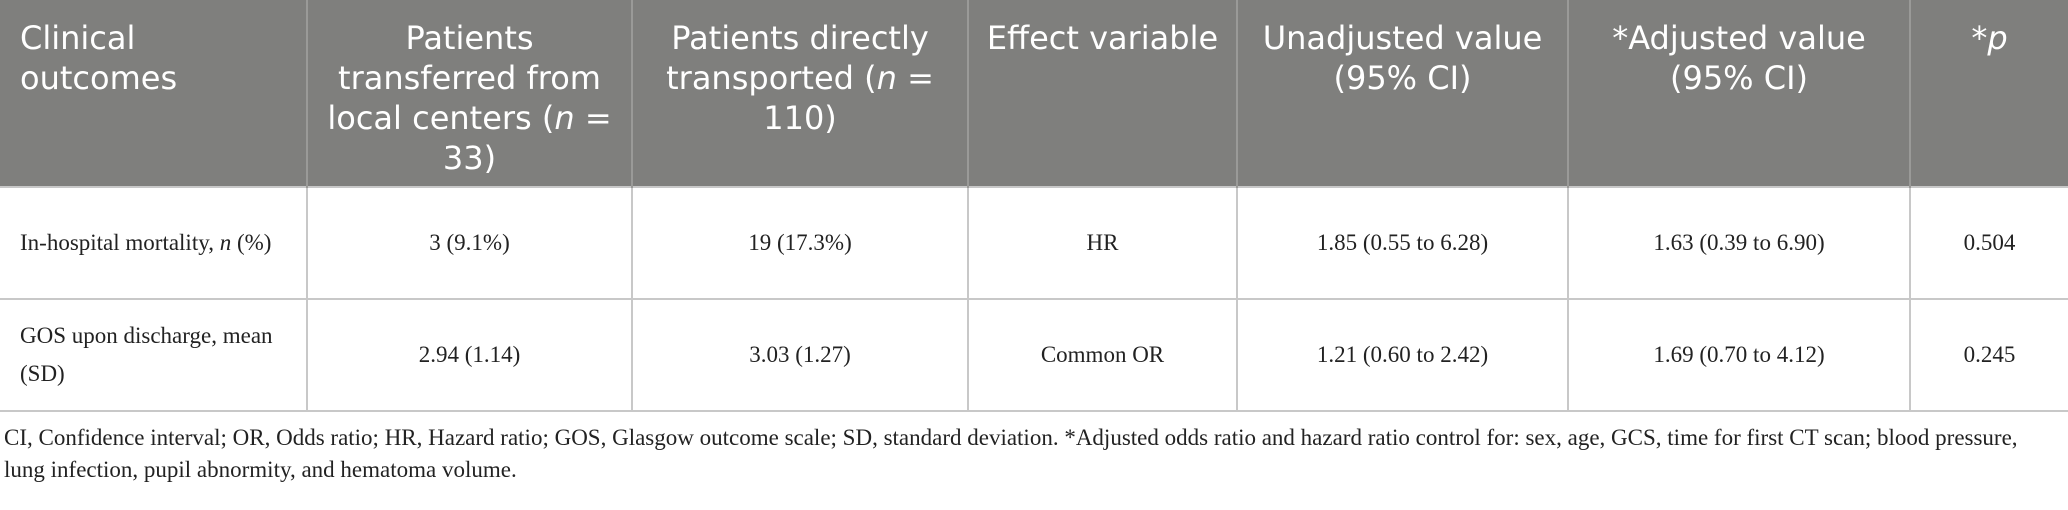 Image resolution: width=2068 pixels, height=510 pixels. What do you see at coordinates (1402, 58) in the screenshot?
I see `text-segment: Unadjusted value (95% CI)` at bounding box center [1402, 58].